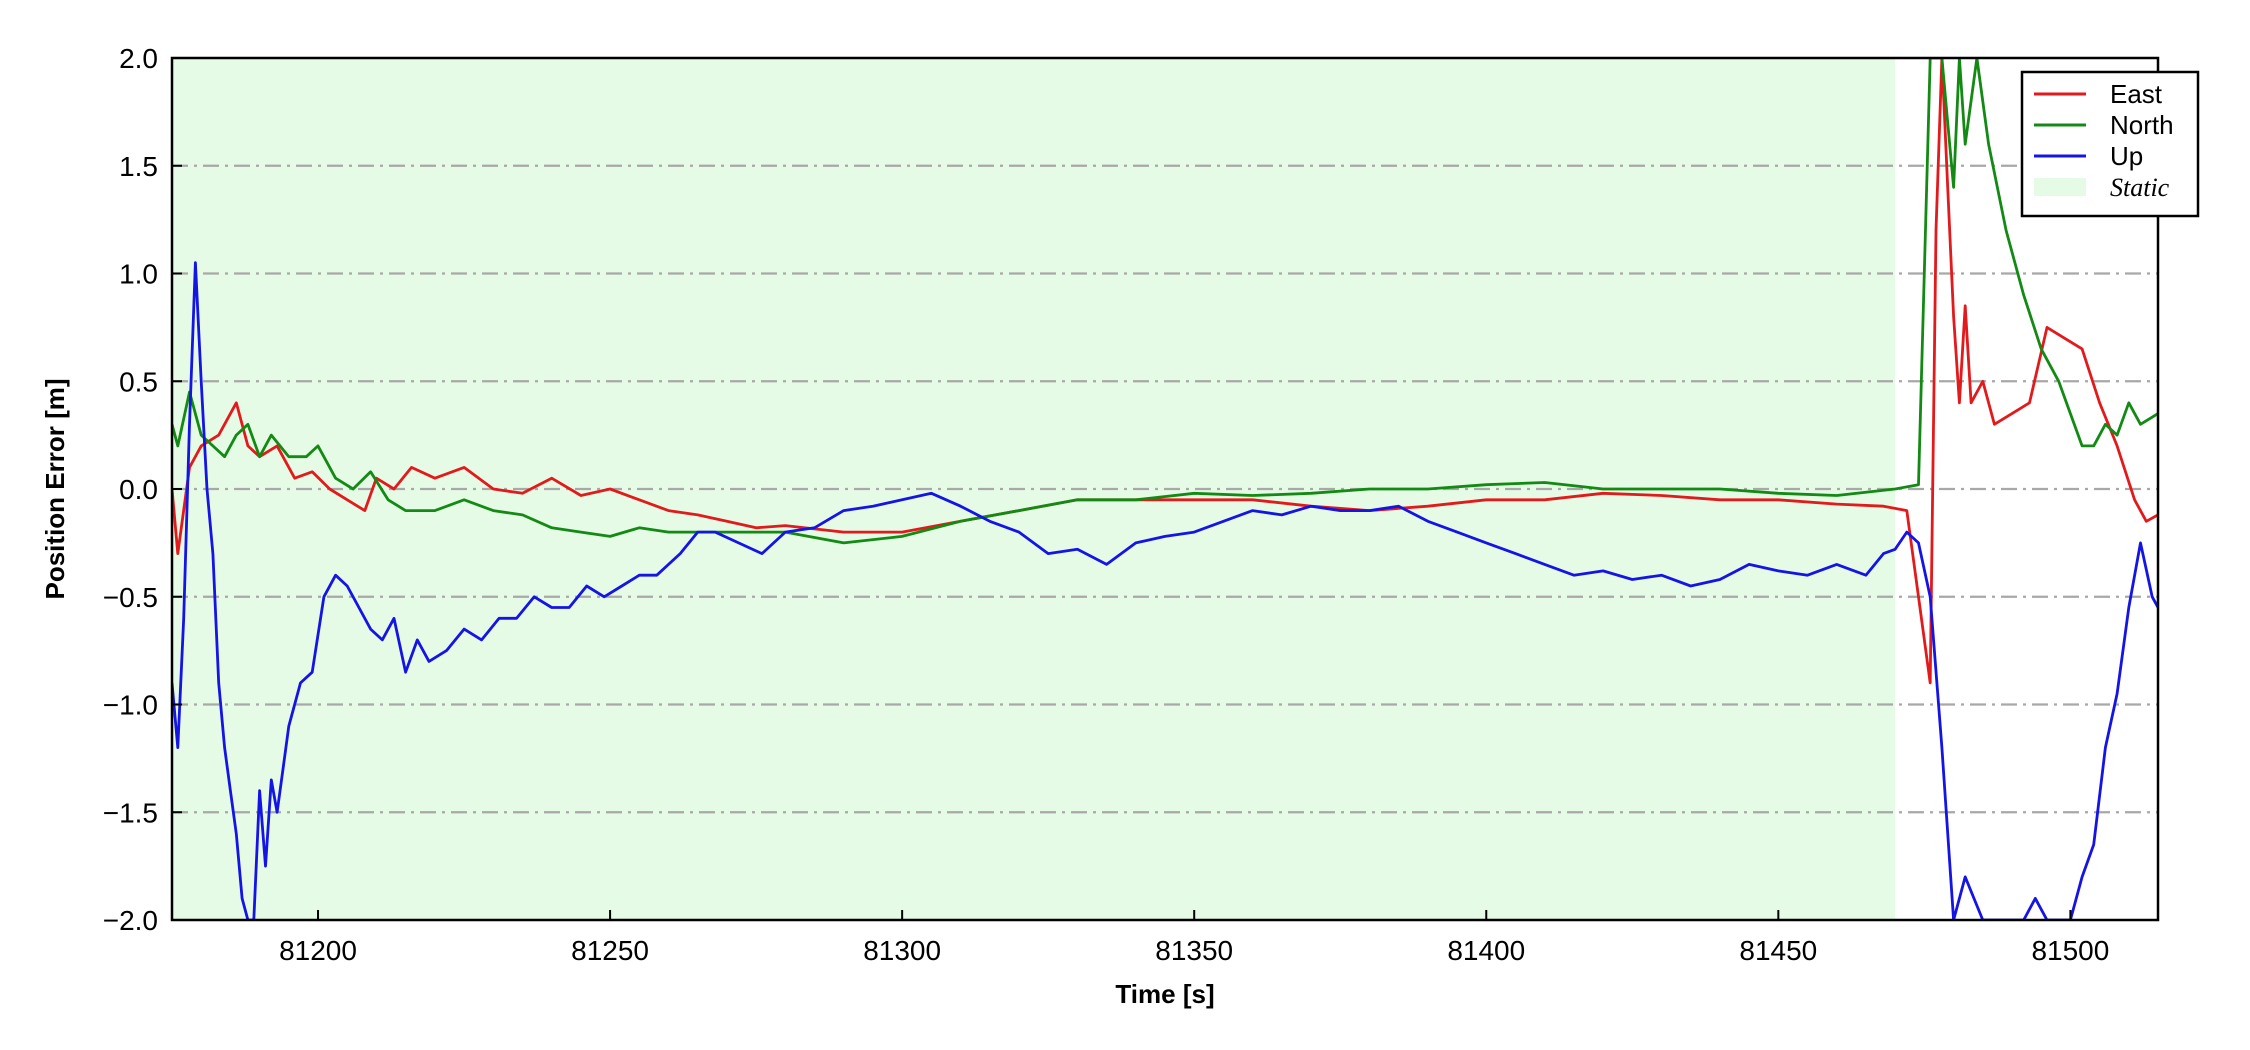 The height and width of the screenshot is (1050, 2250). What do you see at coordinates (2140, 187) in the screenshot?
I see `legend-label-static: Static` at bounding box center [2140, 187].